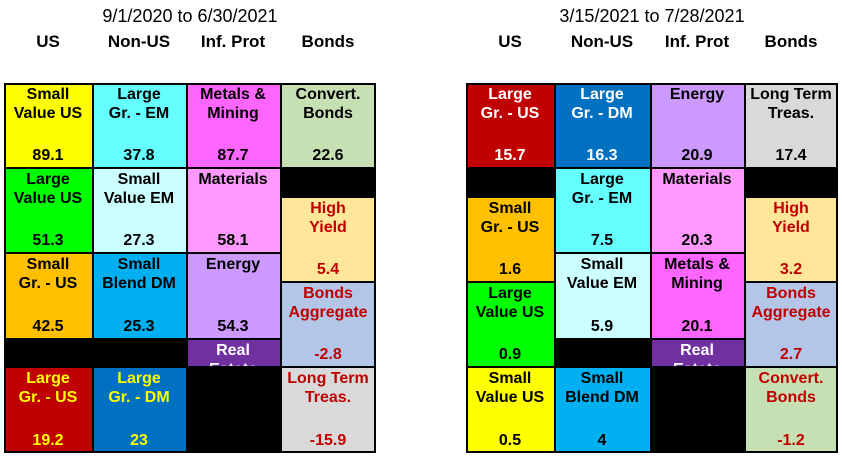 The image size is (842, 457). I want to click on asset-class-cell: Large Gr. - US 15.7, so click(510, 125).